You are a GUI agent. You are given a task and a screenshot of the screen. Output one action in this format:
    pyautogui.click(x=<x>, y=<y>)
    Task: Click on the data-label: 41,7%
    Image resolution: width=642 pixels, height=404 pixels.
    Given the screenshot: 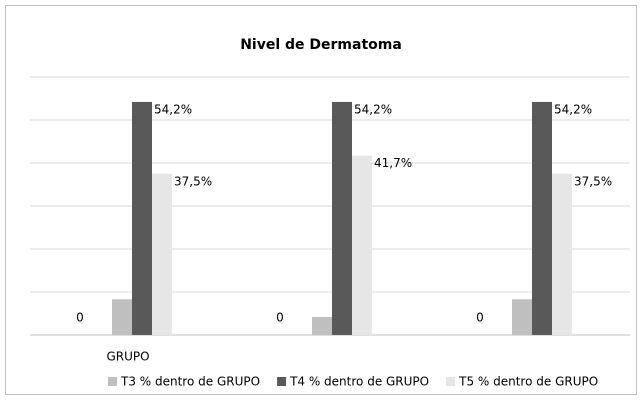 What is the action you would take?
    pyautogui.click(x=393, y=163)
    